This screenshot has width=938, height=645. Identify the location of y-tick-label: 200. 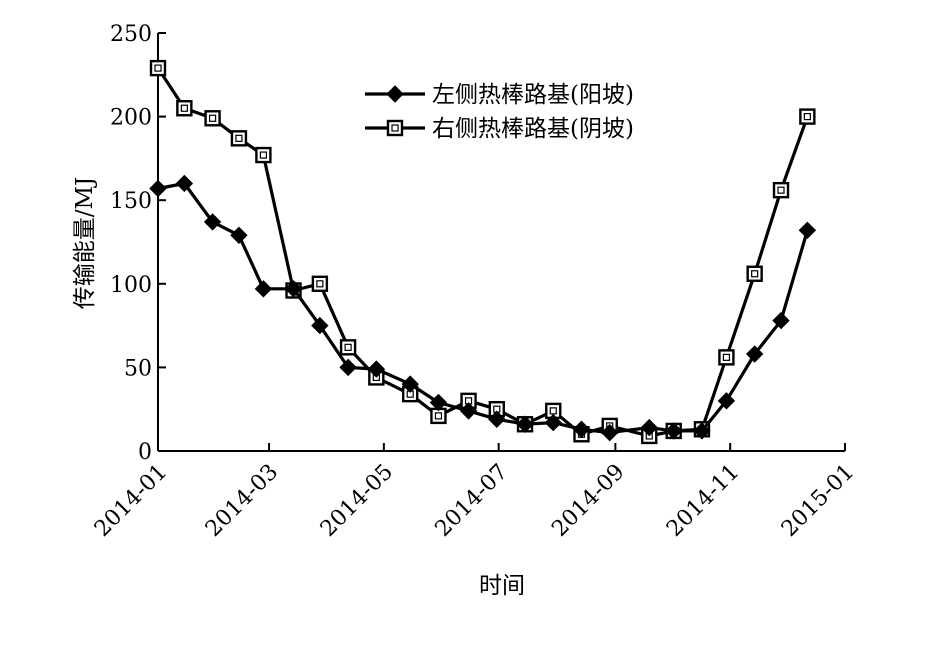
(131, 118).